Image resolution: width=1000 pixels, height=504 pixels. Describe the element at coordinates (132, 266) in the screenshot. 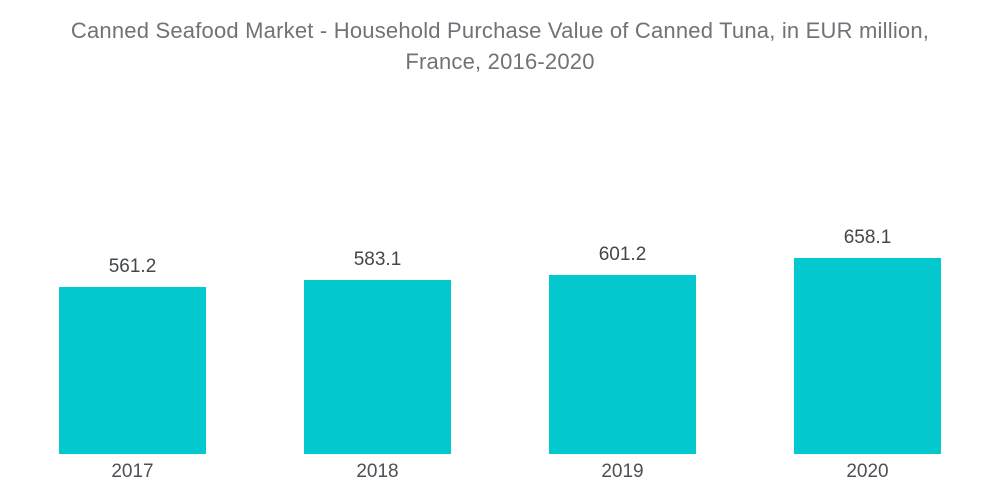

I see `bar-value-label: 561.2` at that location.